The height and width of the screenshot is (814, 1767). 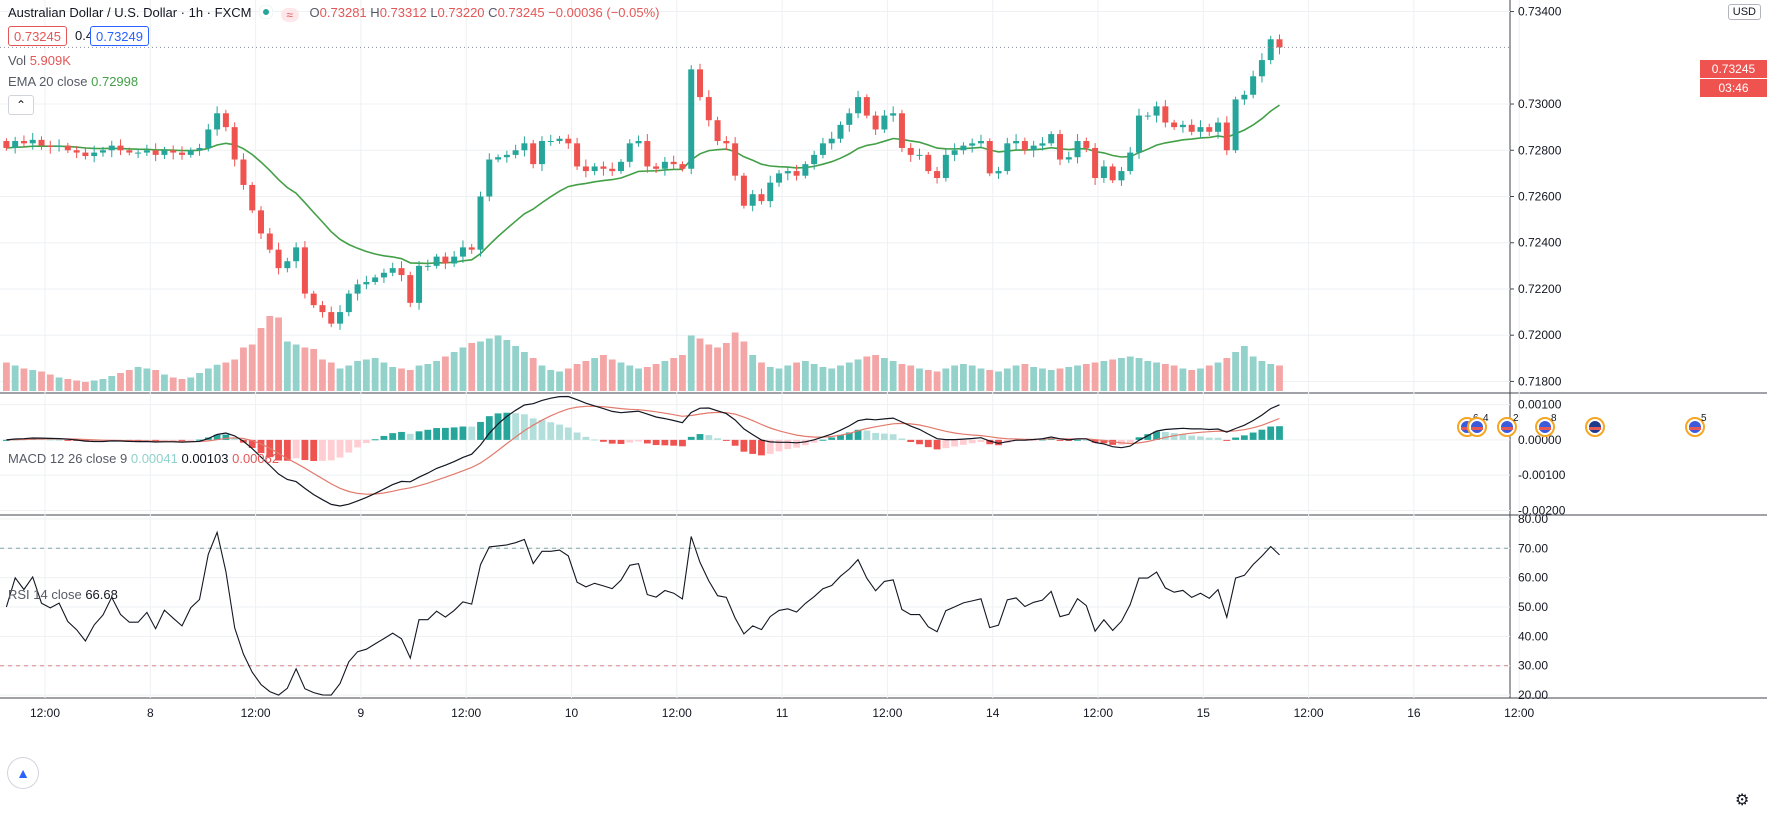 I want to click on time-tick-label: 12:00, so click(x=466, y=713).